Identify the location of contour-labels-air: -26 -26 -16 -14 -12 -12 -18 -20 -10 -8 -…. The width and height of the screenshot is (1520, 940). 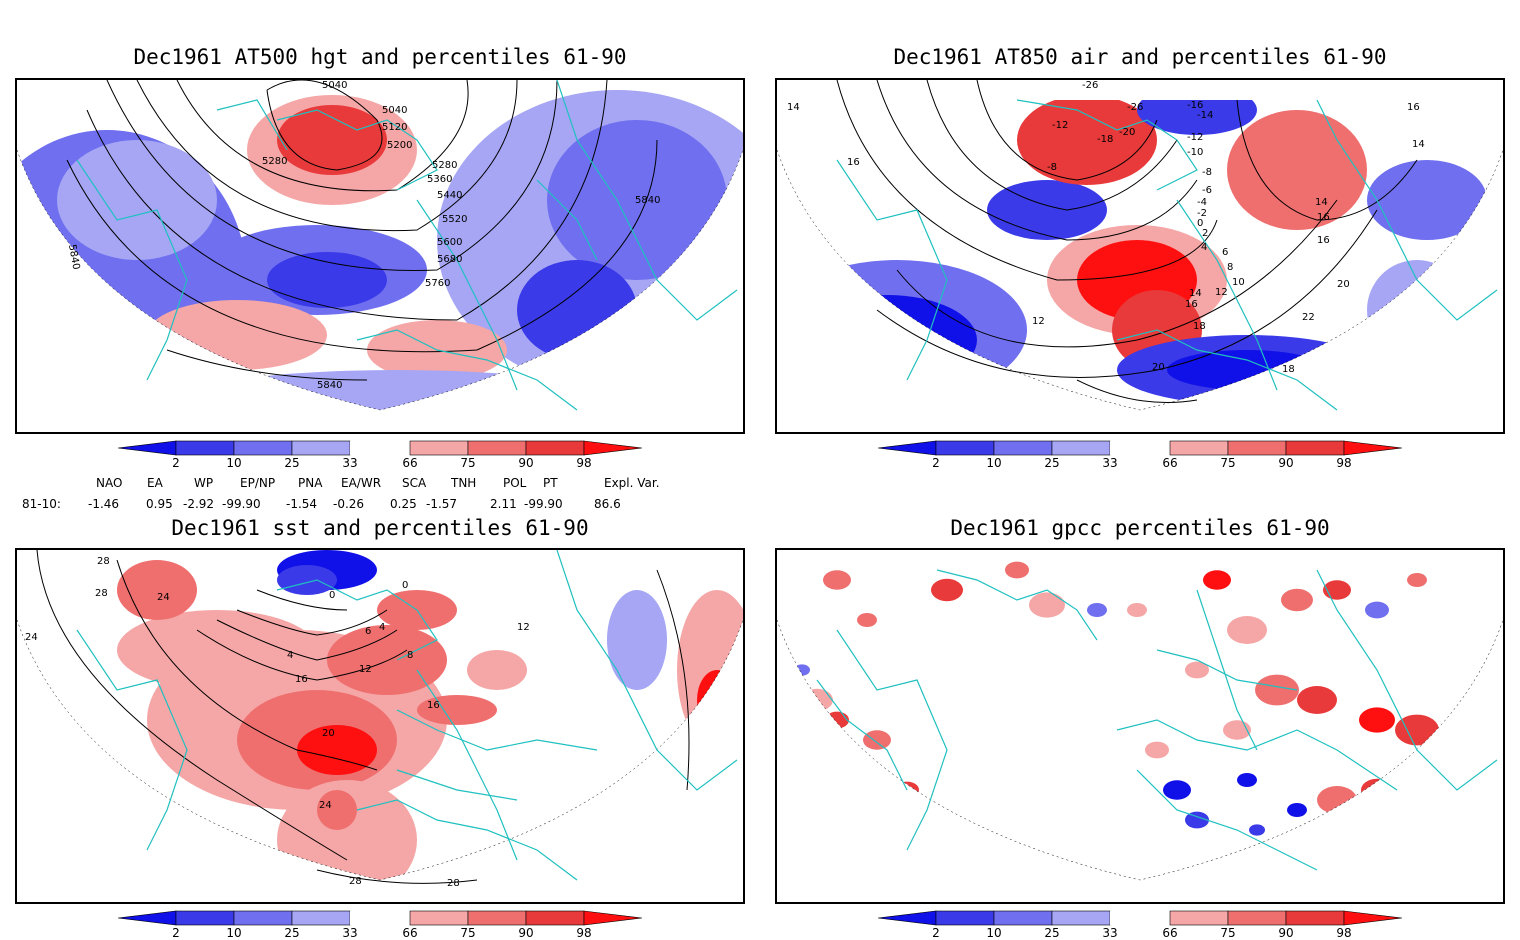
(1106, 227).